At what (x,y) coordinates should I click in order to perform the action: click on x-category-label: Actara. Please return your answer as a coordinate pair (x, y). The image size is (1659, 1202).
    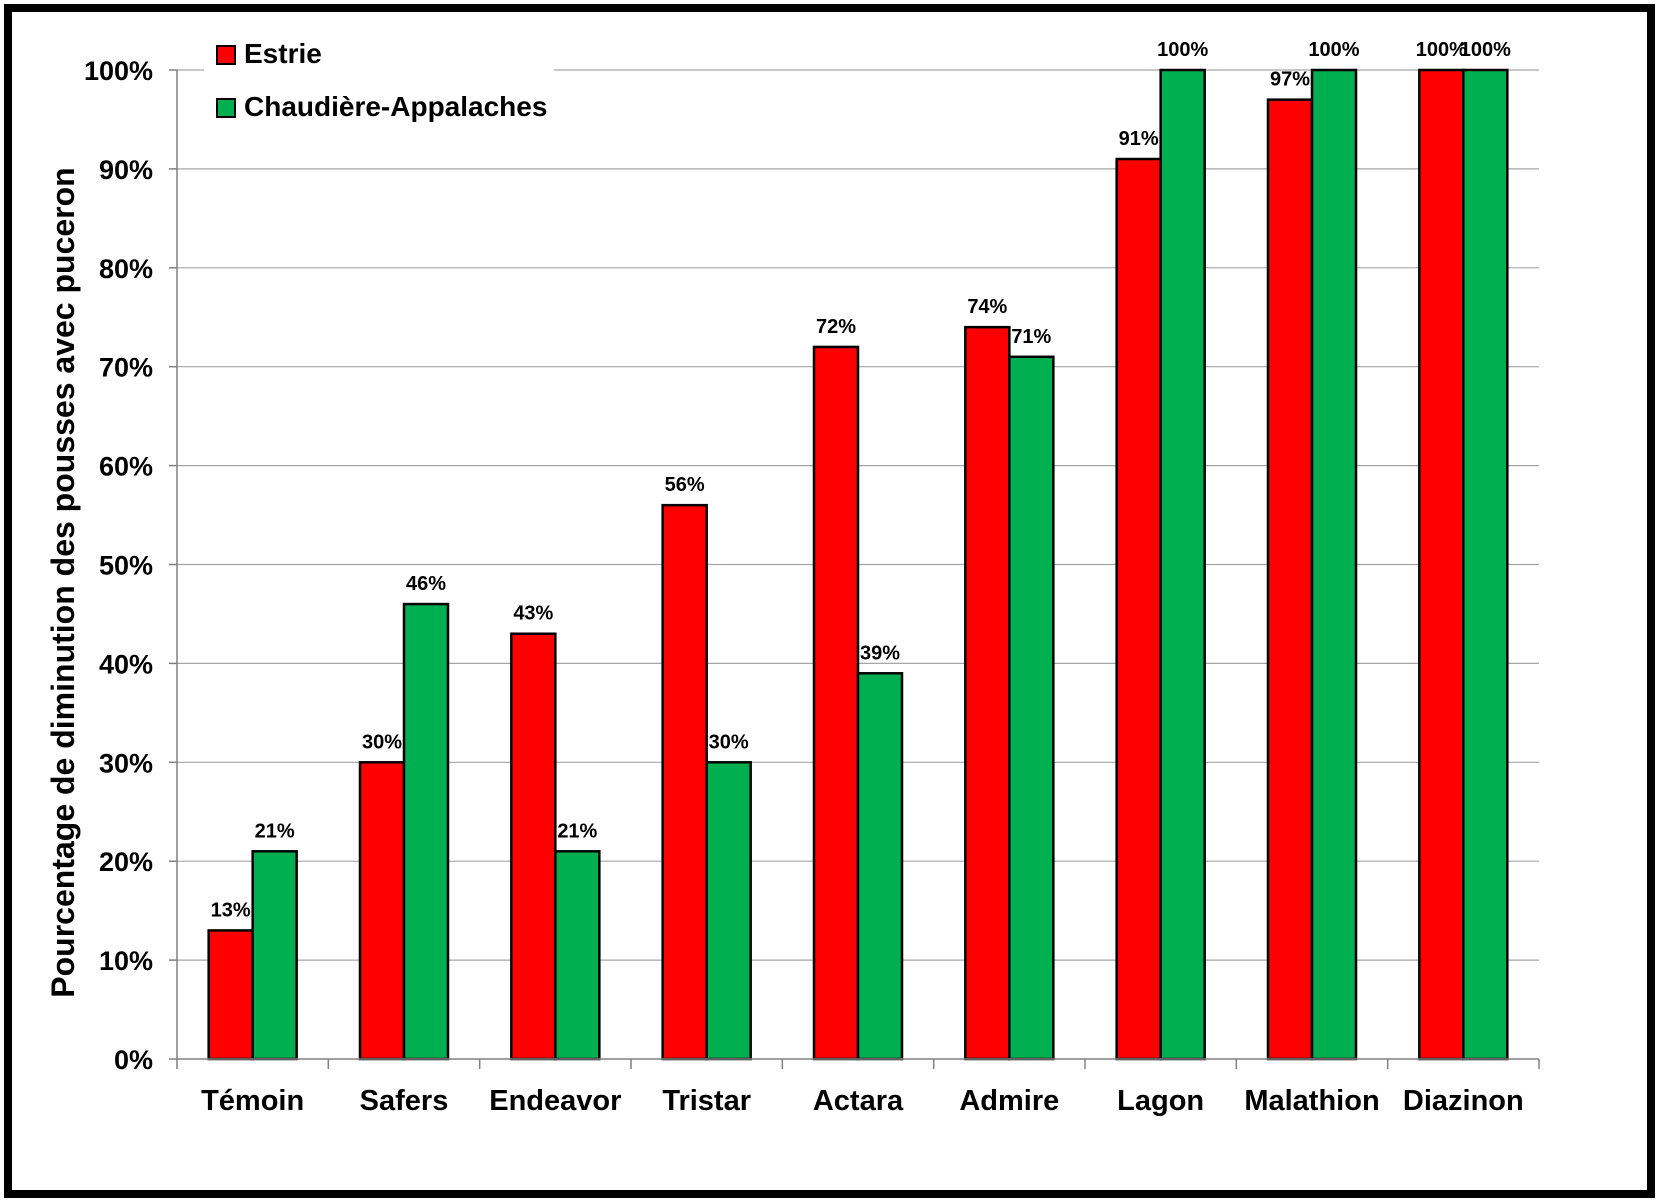
    Looking at the image, I should click on (858, 1101).